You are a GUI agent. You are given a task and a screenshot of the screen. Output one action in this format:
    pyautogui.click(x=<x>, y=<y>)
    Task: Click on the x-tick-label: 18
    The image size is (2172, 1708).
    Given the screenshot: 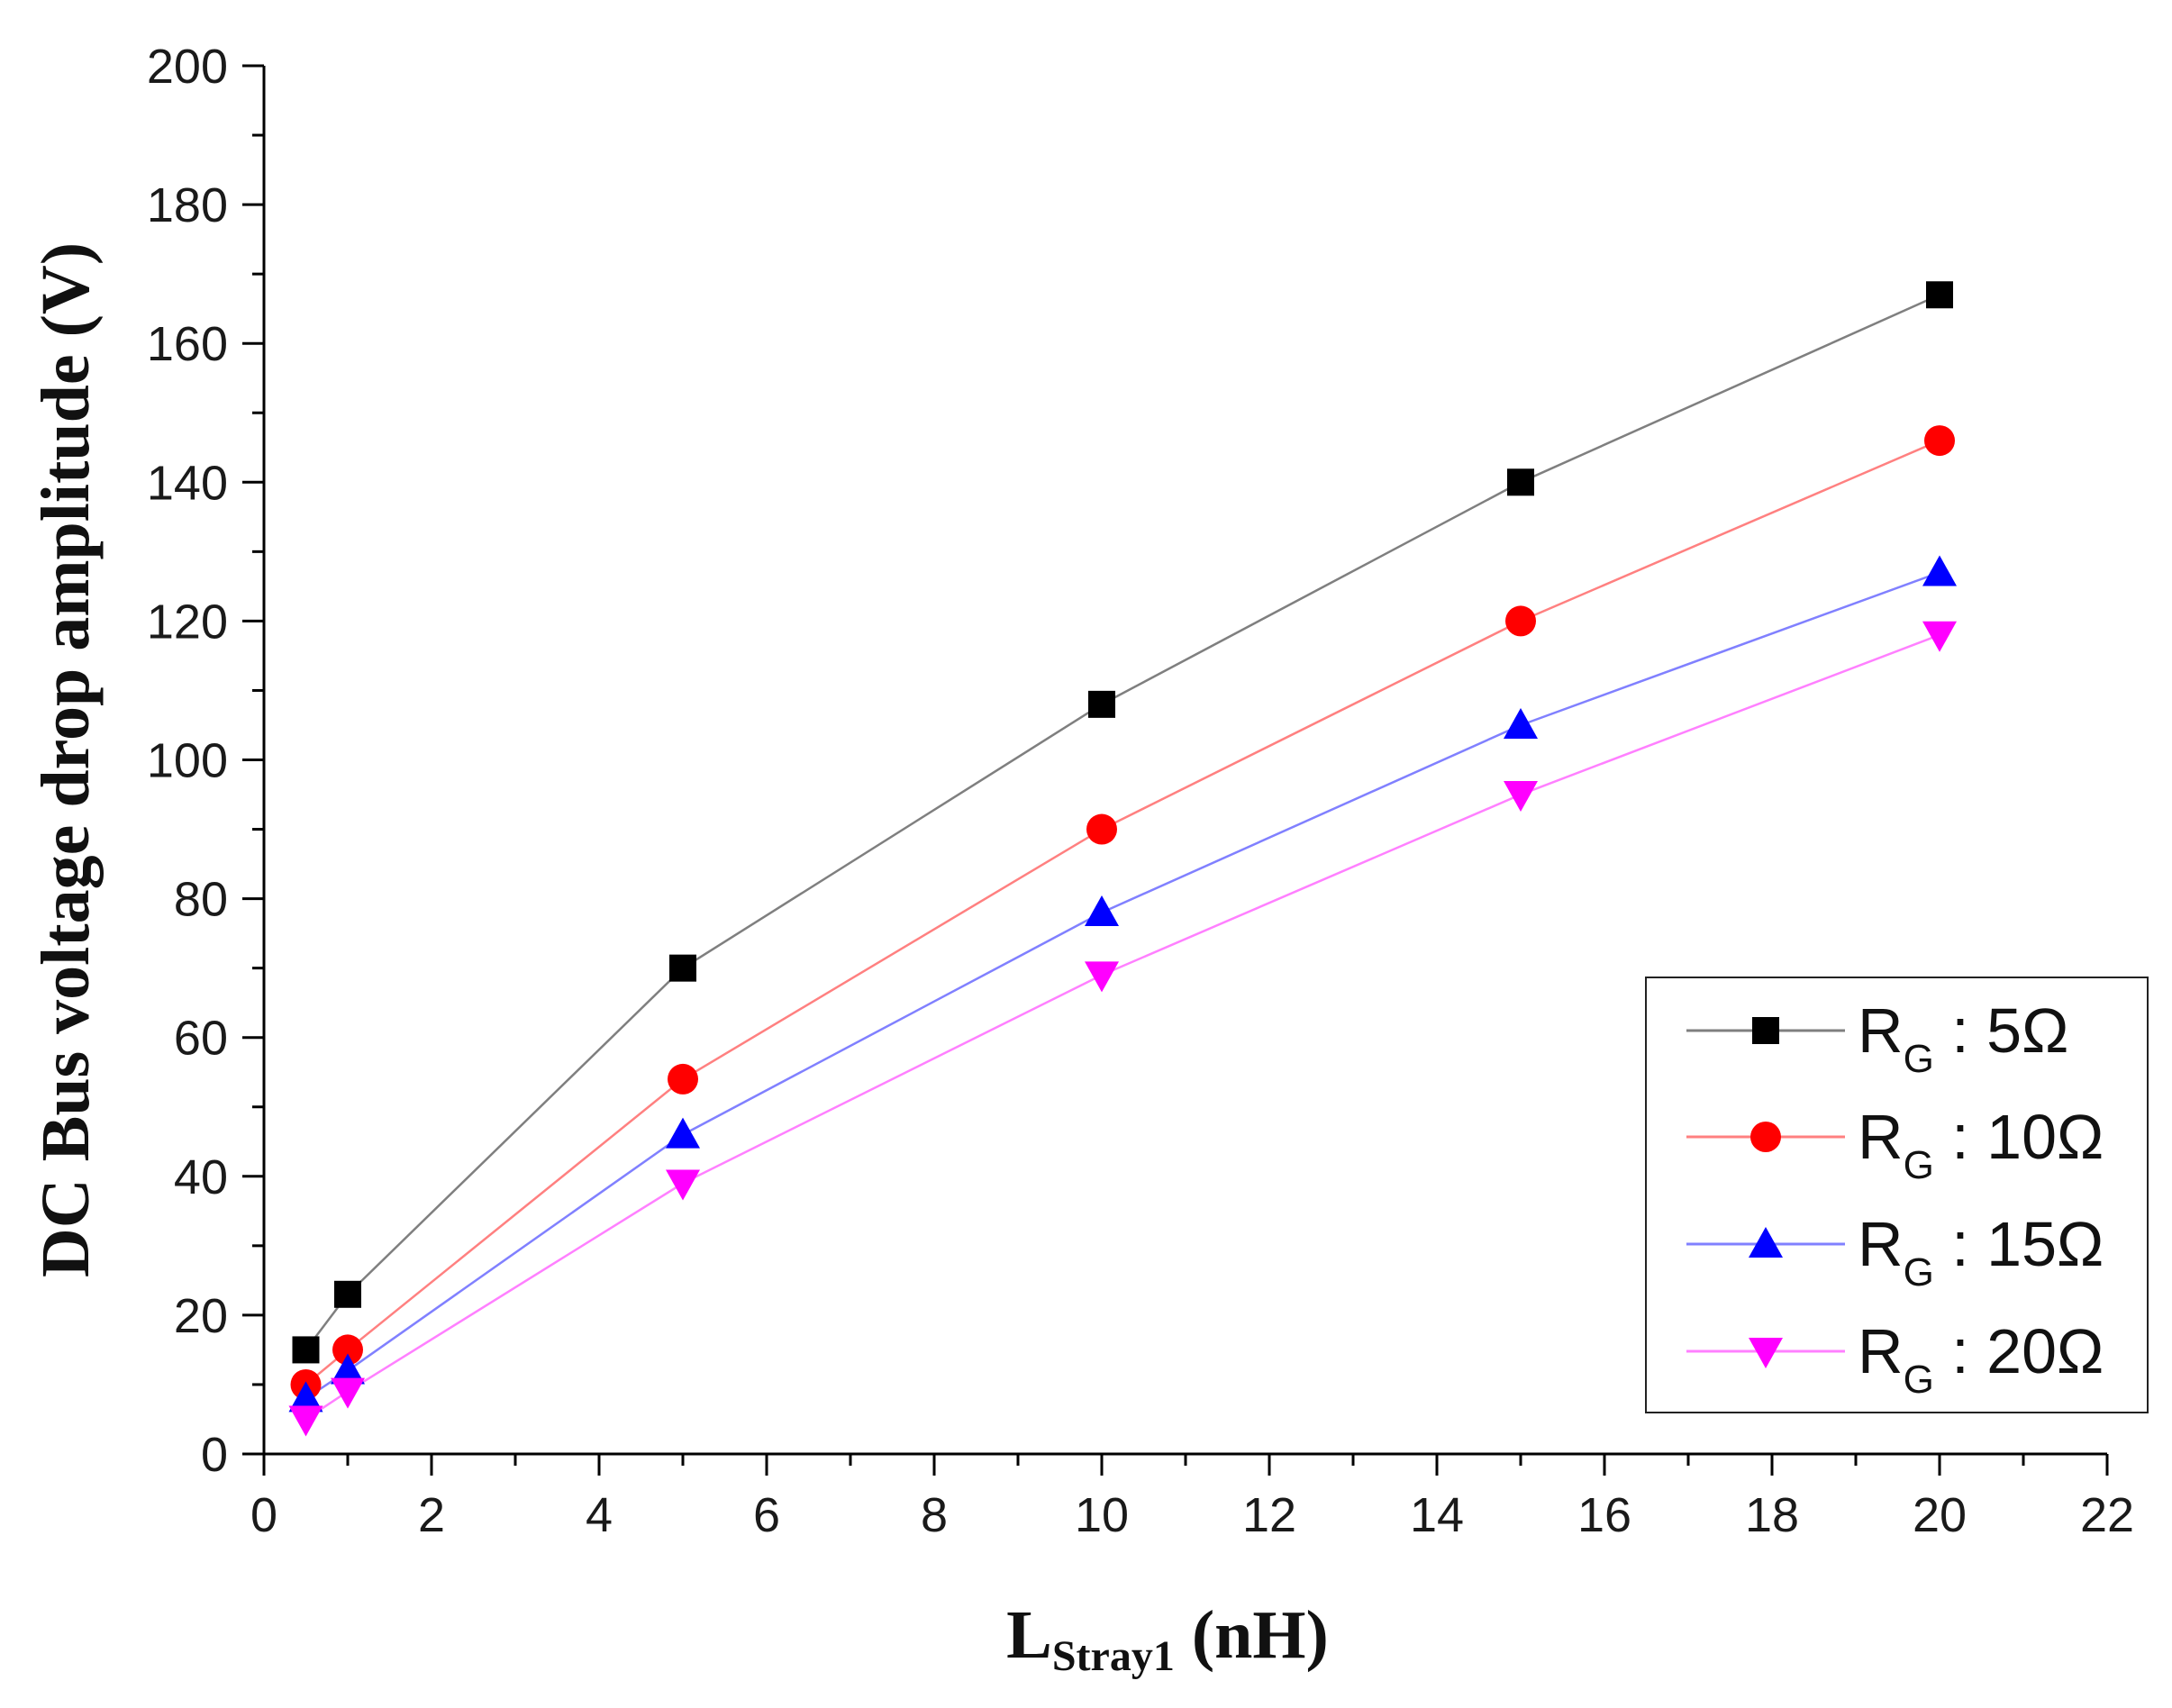 What is the action you would take?
    pyautogui.click(x=1772, y=1515)
    